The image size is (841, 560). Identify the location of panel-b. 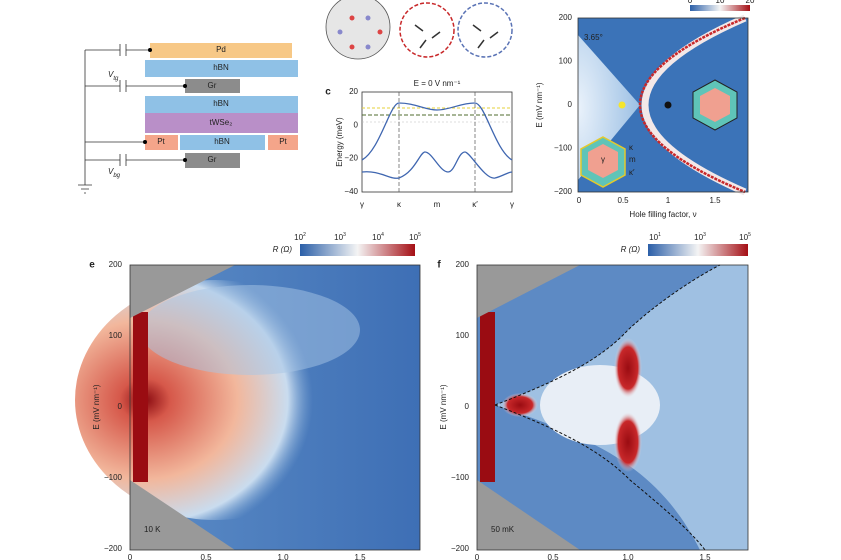
(419, 30).